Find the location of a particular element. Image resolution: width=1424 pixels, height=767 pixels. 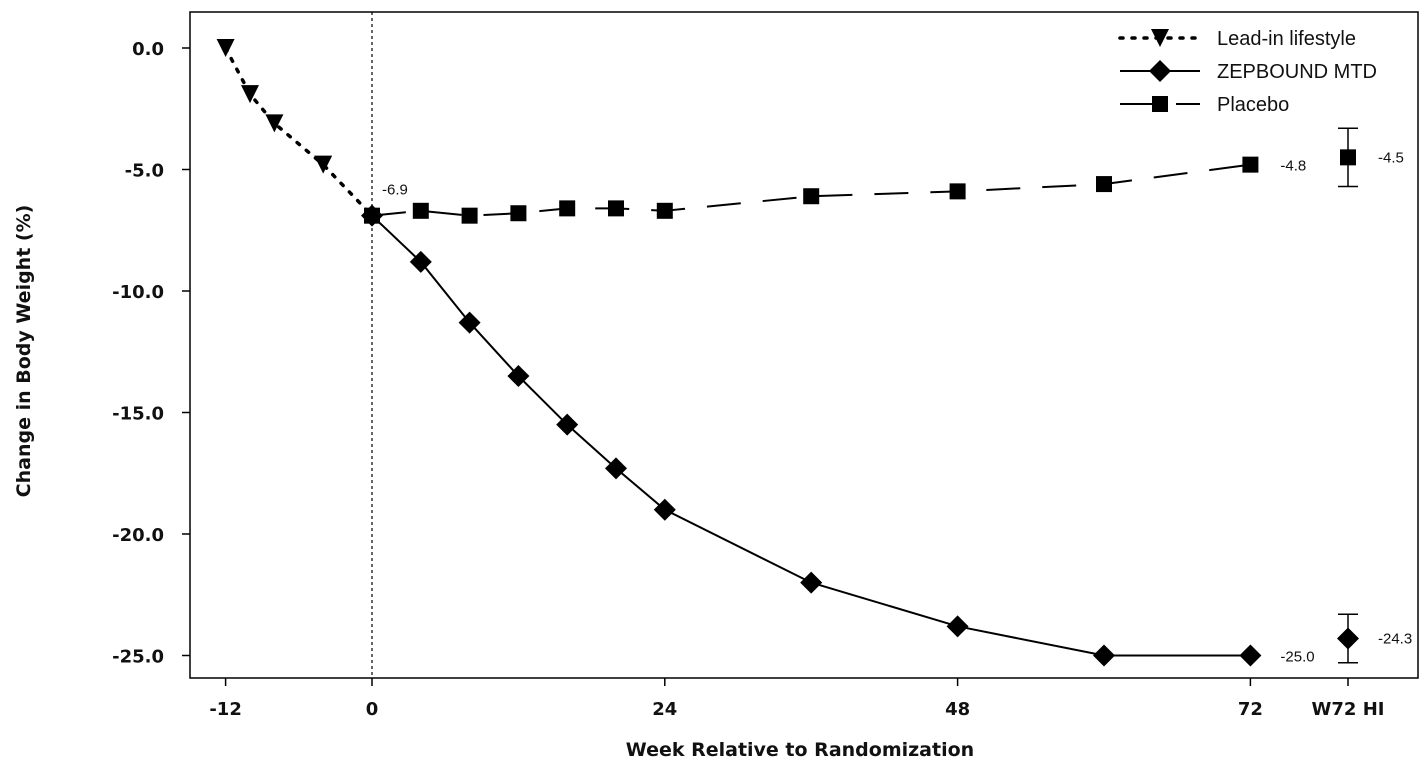

data-label: -4.8 is located at coordinates (1293, 166).